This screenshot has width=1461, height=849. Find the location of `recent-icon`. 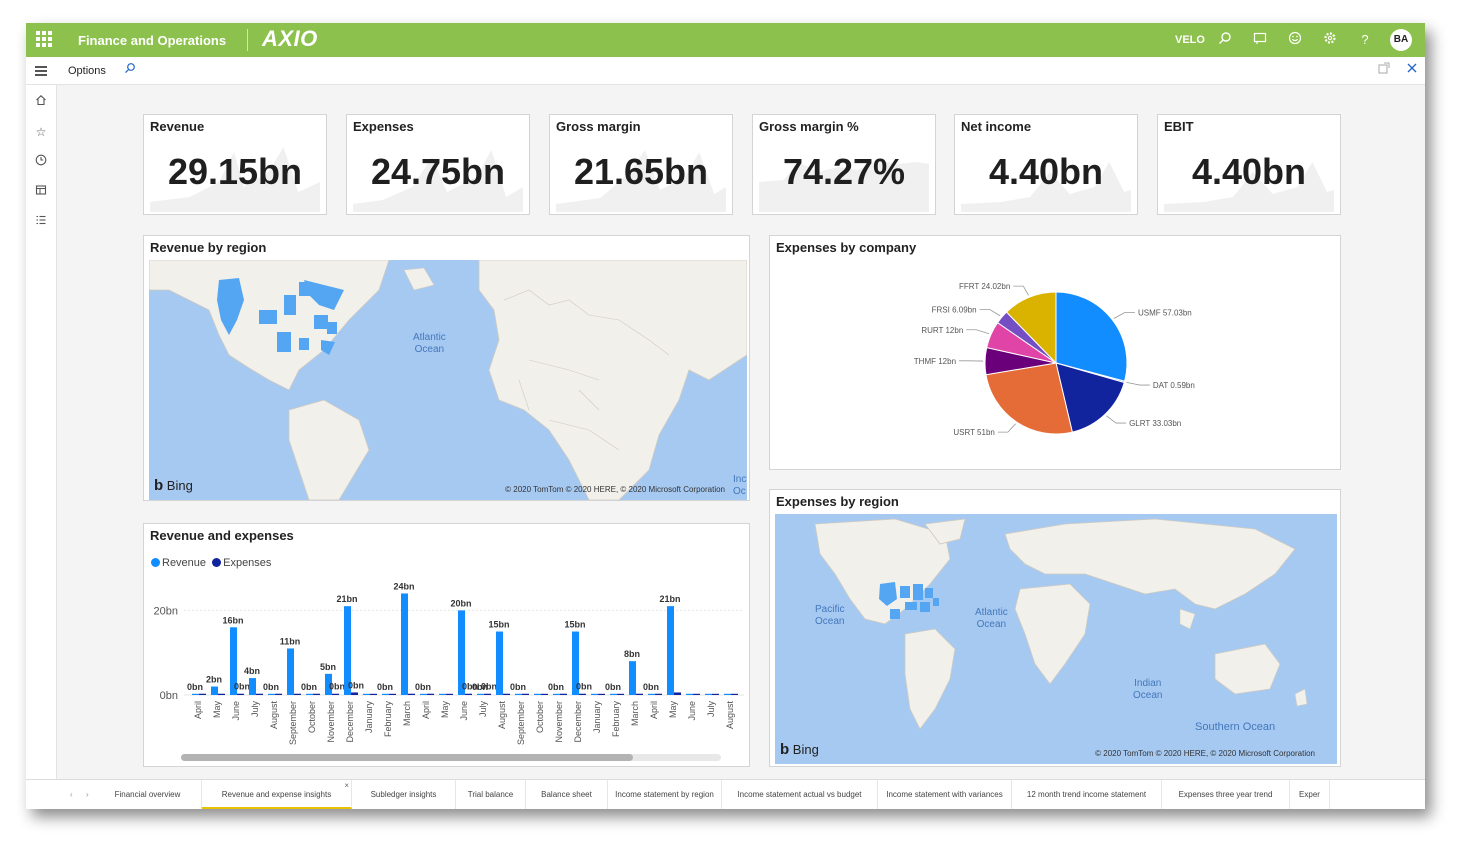

recent-icon is located at coordinates (41, 162).